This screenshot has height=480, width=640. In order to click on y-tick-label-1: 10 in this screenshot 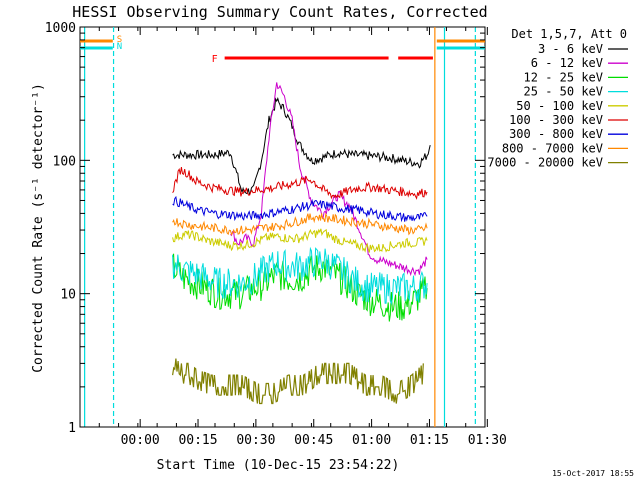, I will do `click(68, 295)`.